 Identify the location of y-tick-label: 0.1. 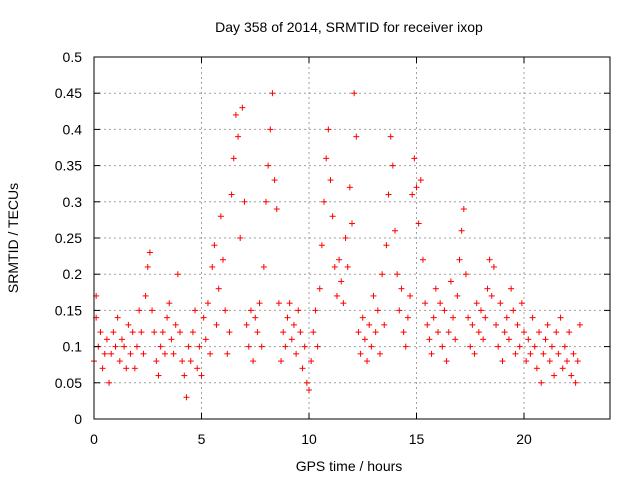
(73, 347).